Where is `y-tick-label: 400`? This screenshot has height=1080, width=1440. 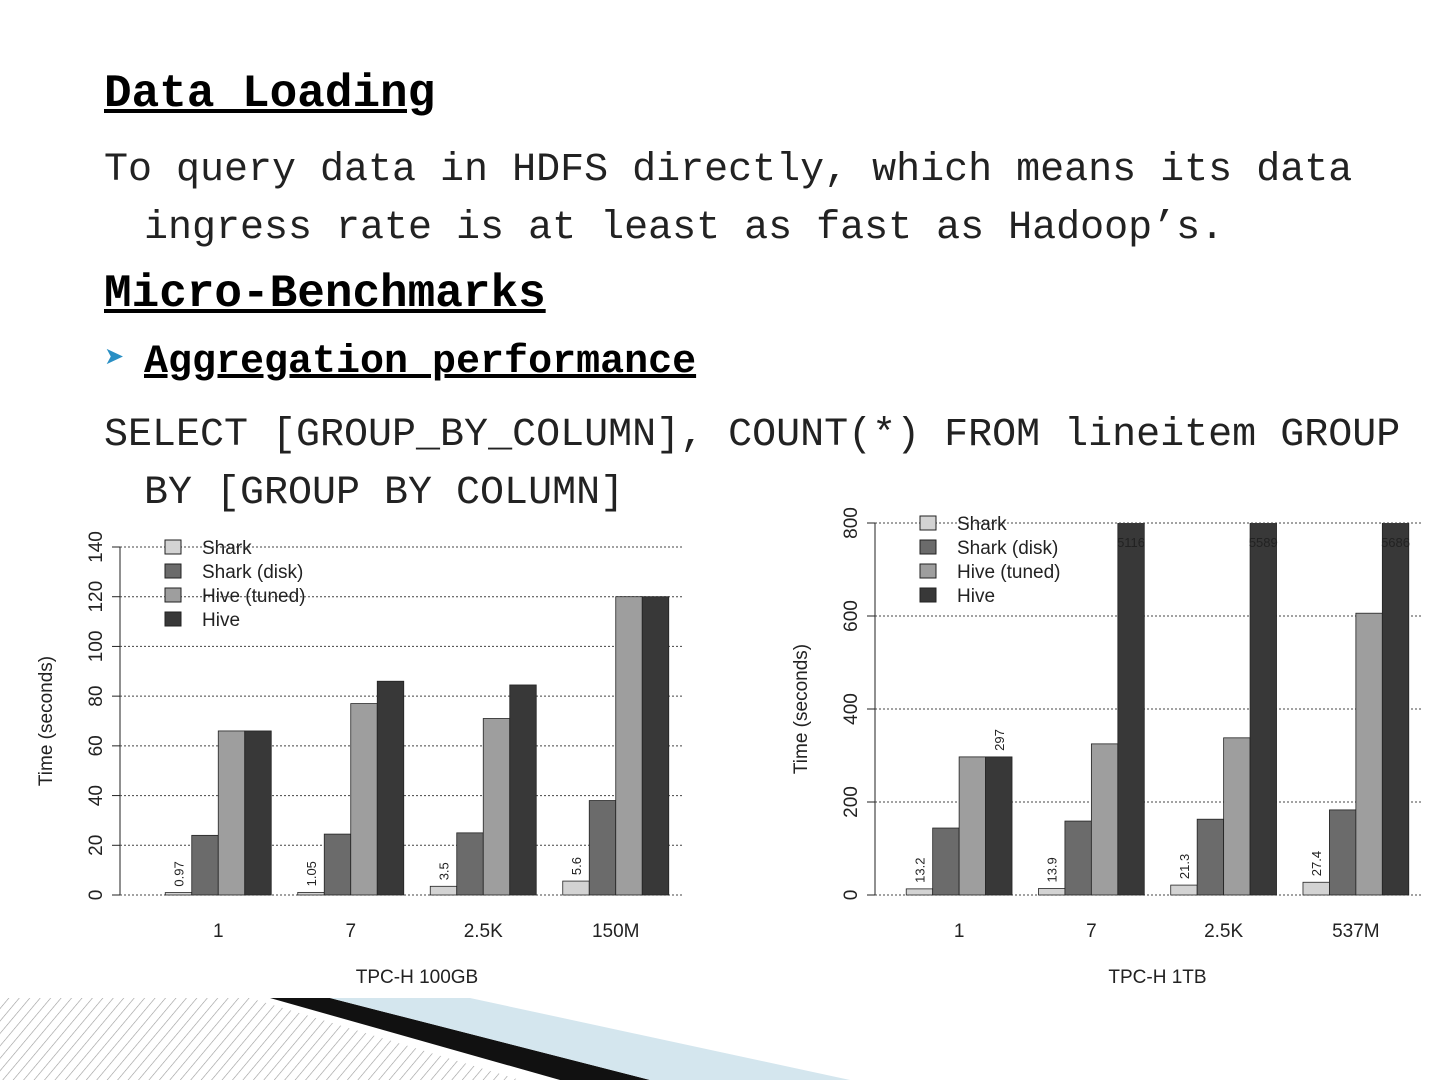 y-tick-label: 400 is located at coordinates (851, 709).